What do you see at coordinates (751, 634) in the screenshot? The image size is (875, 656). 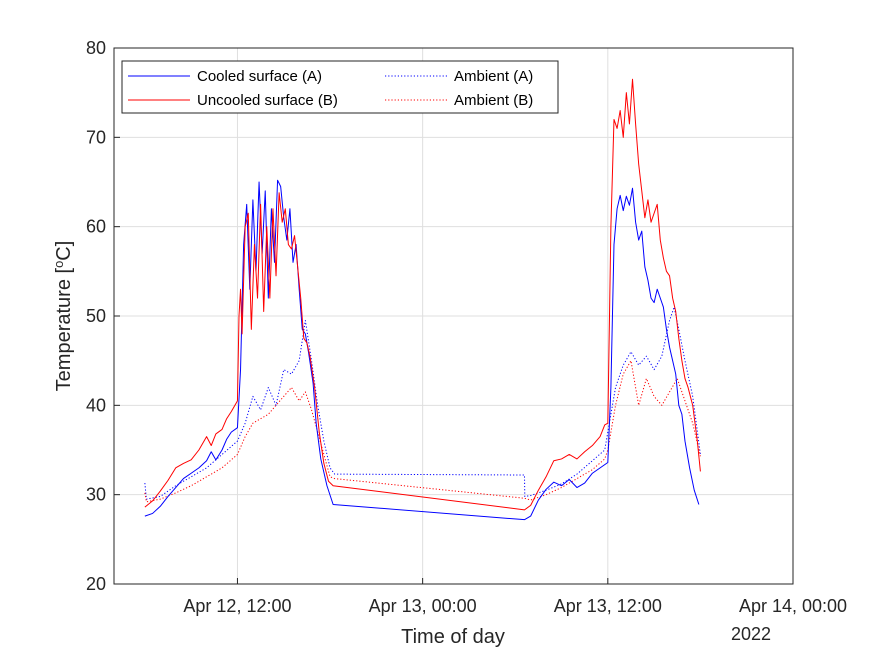 I see `x-axis-year-label: 2022` at bounding box center [751, 634].